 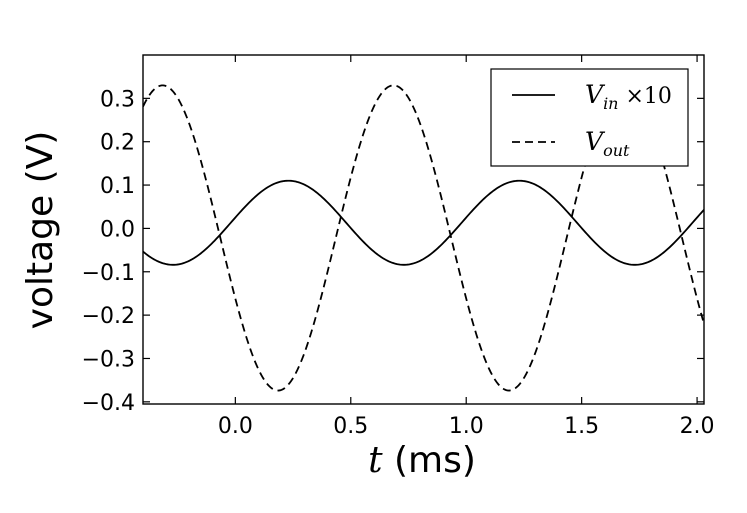 I want to click on y-tick-label: −0.4, so click(x=108, y=403).